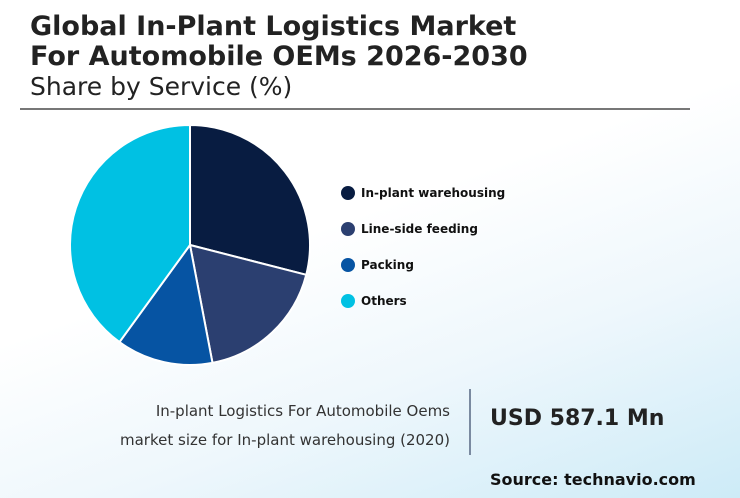 This screenshot has height=498, width=740. Describe the element at coordinates (423, 265) in the screenshot. I see `legend-item: Packing` at that location.